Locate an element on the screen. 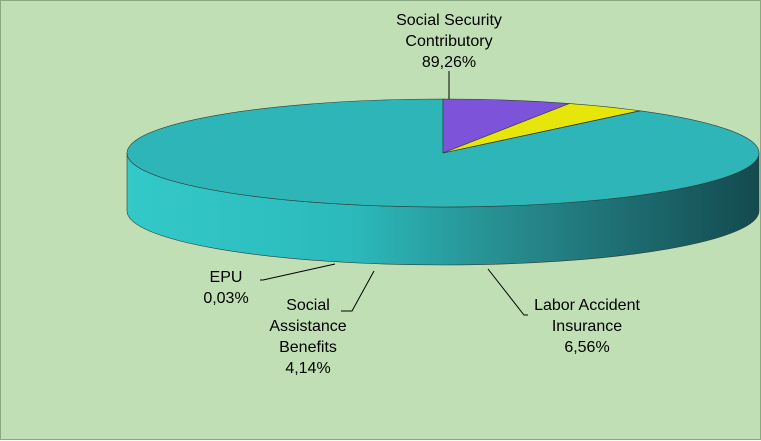 This screenshot has height=441, width=761. data-label: Social Security Contributory 89,26% is located at coordinates (449, 41).